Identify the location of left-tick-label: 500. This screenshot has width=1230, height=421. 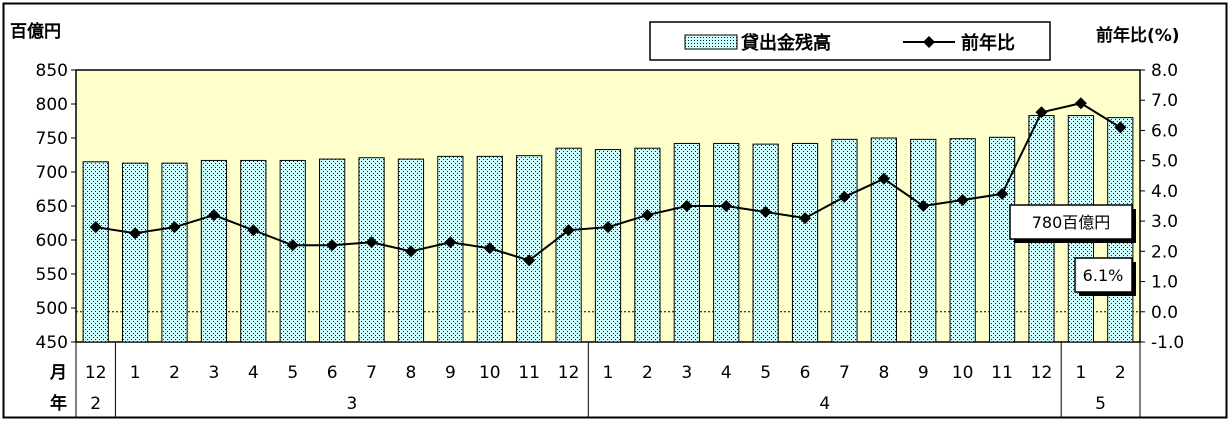
(52, 309).